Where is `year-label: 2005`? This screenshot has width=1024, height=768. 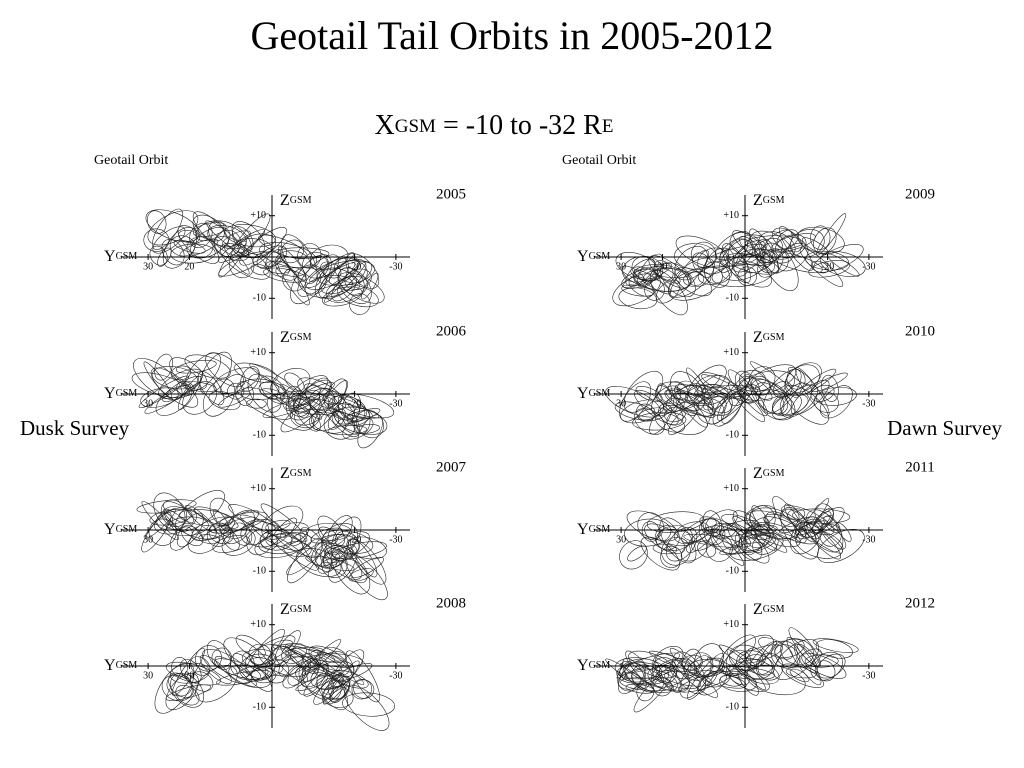
year-label: 2005 is located at coordinates (451, 194).